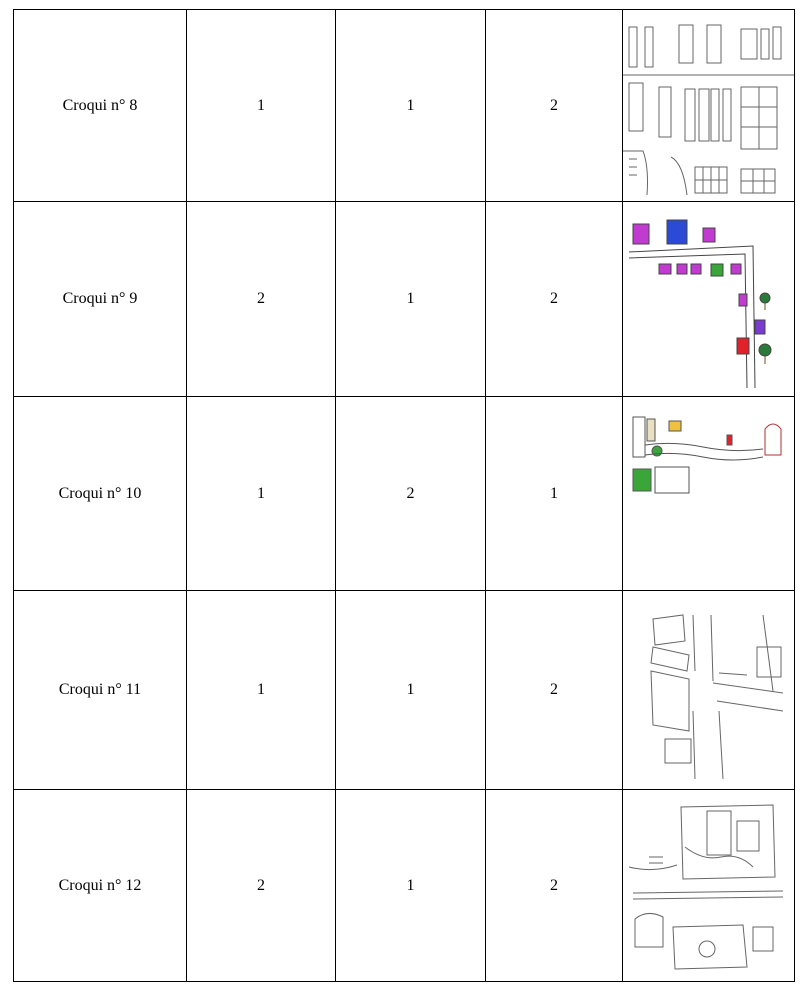 Image resolution: width=802 pixels, height=1000 pixels. Describe the element at coordinates (708, 299) in the screenshot. I see `colored-buildings-sketch` at that location.